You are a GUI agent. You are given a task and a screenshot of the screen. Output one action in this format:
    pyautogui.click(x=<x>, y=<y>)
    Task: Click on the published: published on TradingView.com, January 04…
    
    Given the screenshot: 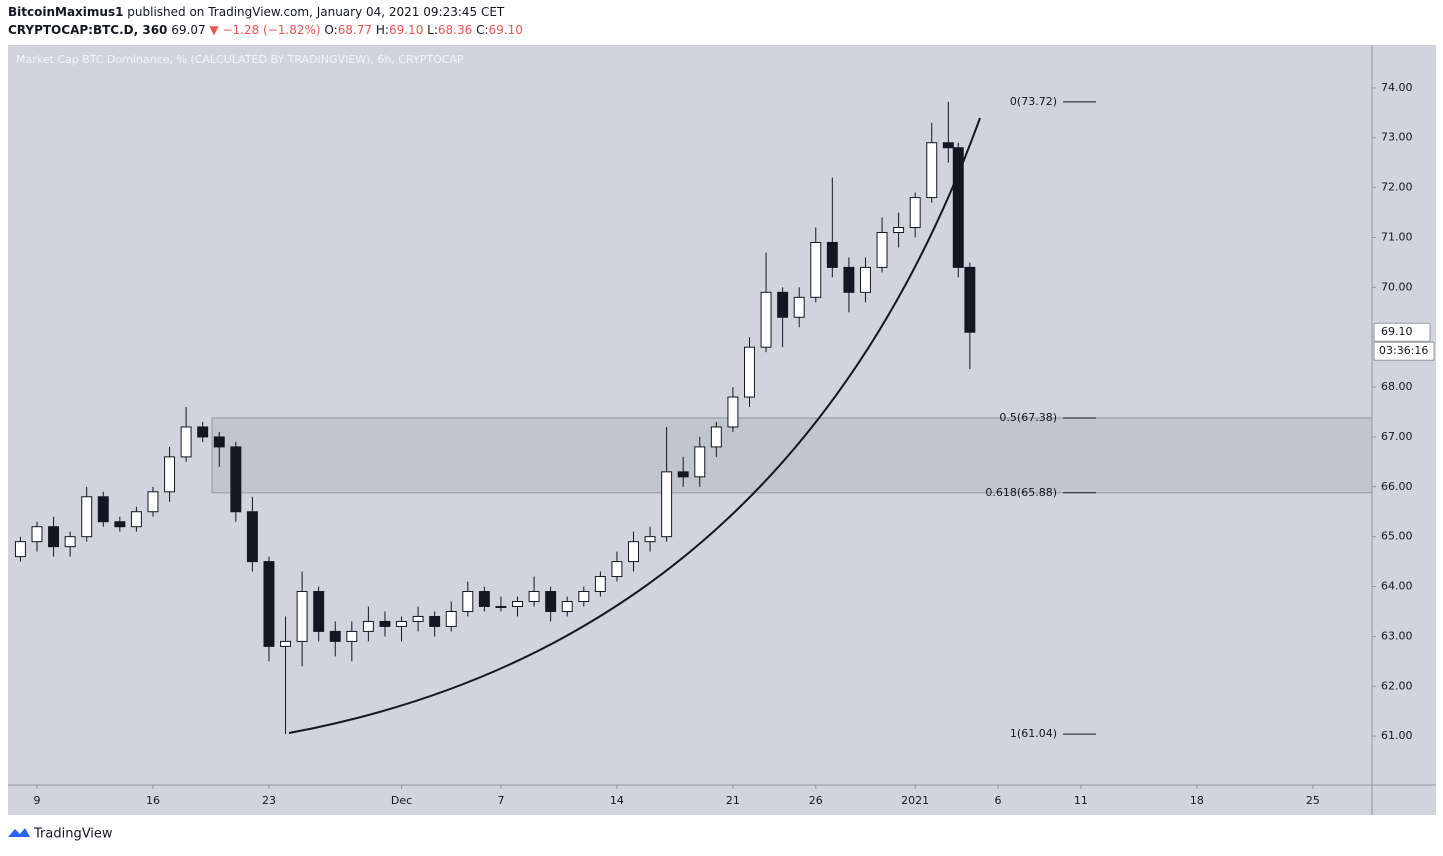 What is the action you would take?
    pyautogui.click(x=316, y=12)
    